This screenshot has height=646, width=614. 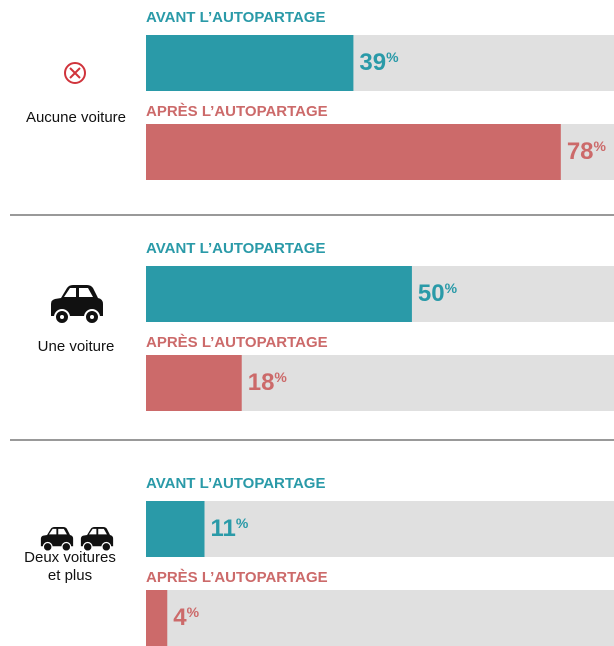 I want to click on no-car-icon, so click(x=75, y=73).